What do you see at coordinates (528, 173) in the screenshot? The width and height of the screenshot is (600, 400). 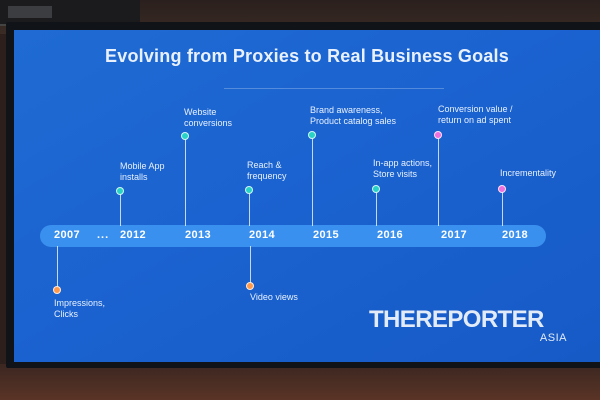 I see `event-label: Incrementality` at bounding box center [528, 173].